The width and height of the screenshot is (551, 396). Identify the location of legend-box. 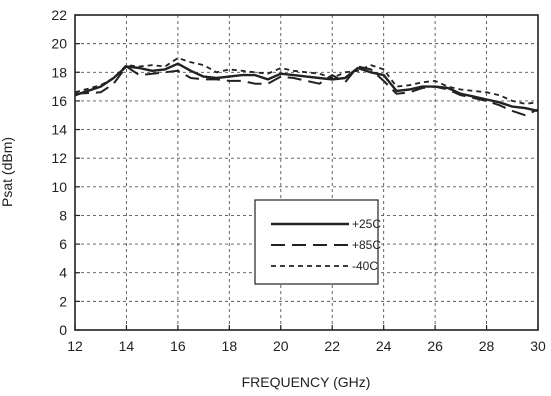
(316, 242).